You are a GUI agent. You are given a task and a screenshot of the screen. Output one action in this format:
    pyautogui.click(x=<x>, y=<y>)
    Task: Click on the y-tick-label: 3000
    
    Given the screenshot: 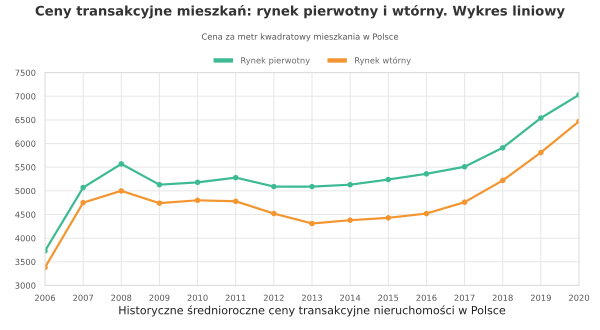 What is the action you would take?
    pyautogui.click(x=25, y=285)
    